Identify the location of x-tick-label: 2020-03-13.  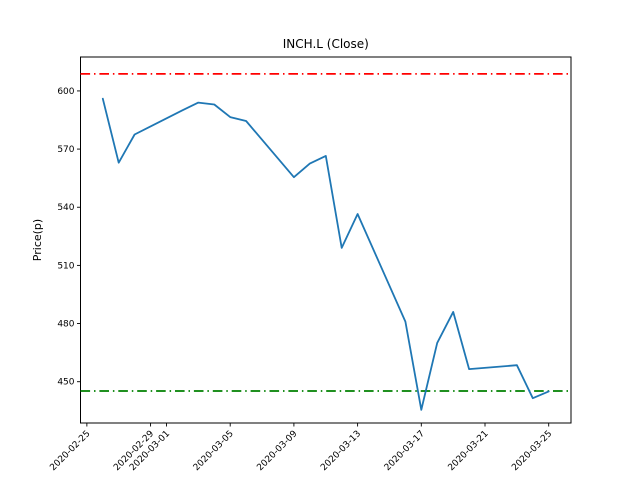
(341, 451).